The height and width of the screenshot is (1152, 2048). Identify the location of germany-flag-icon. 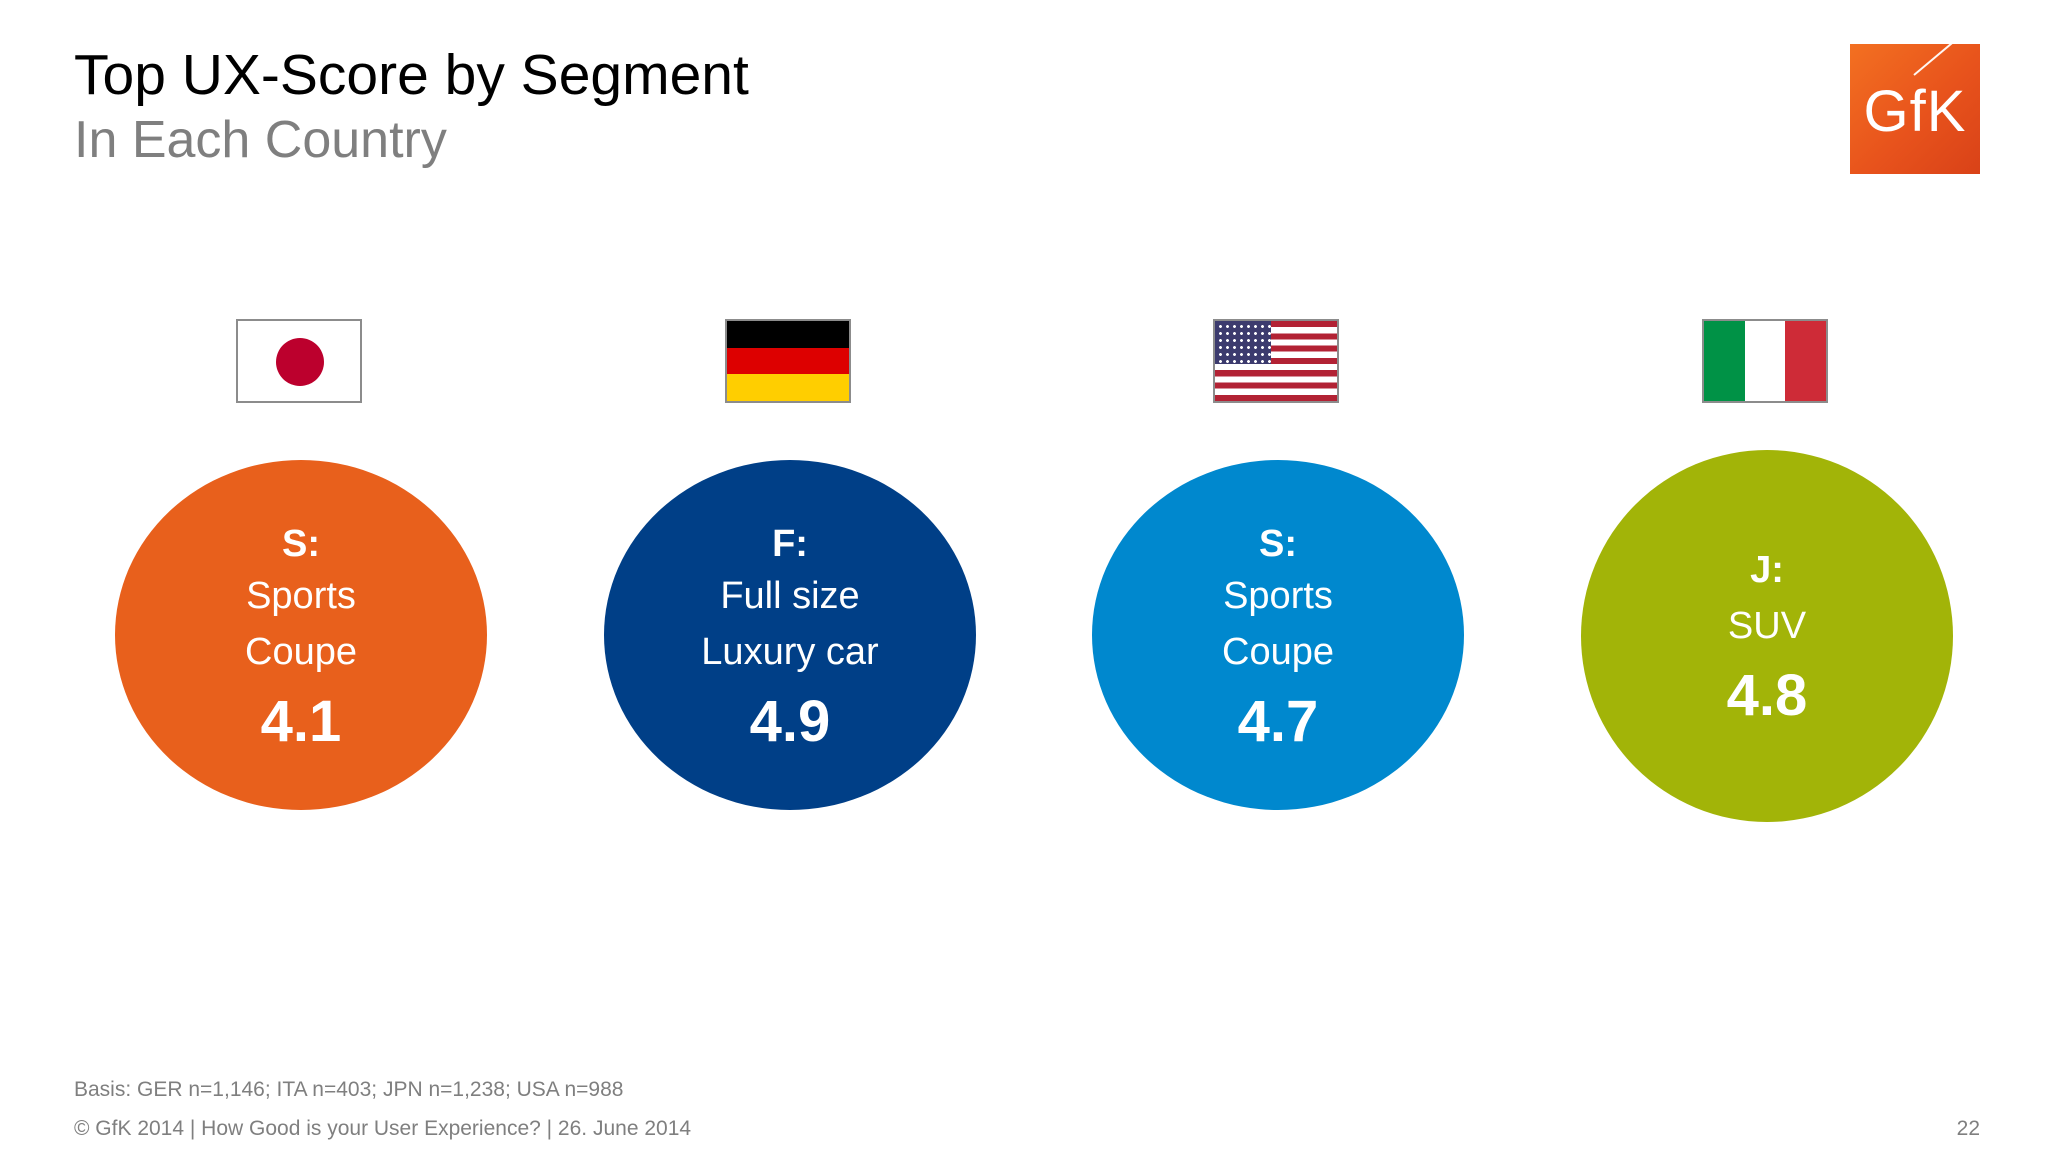
(788, 361).